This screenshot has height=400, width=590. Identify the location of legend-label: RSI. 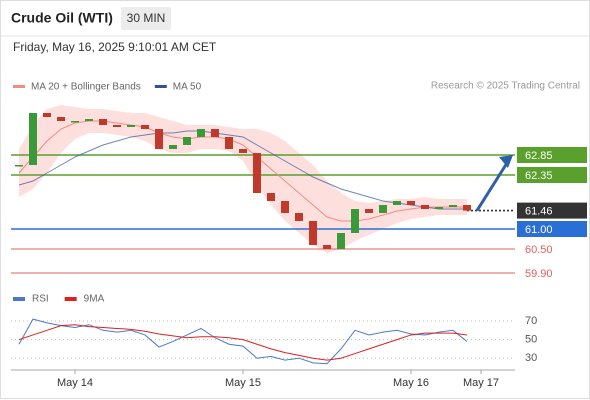
(40, 299).